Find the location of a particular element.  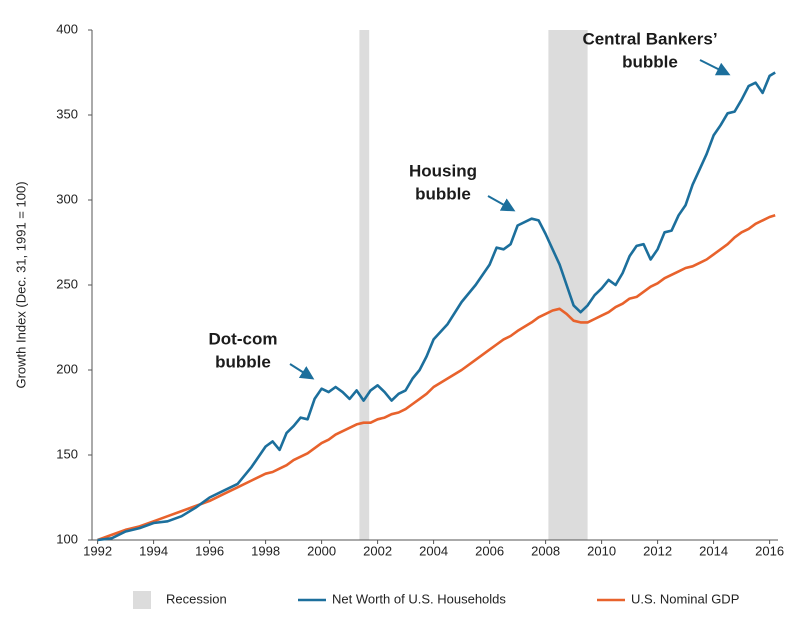

y-tick-label: 250 is located at coordinates (67, 283).